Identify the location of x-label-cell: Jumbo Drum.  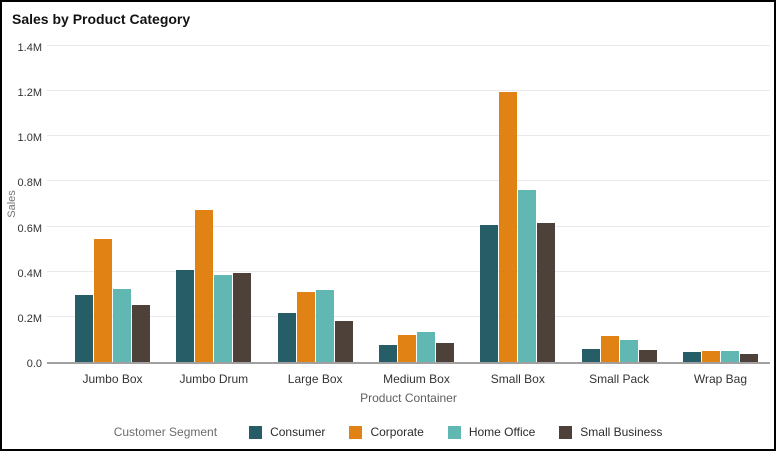
(213, 379).